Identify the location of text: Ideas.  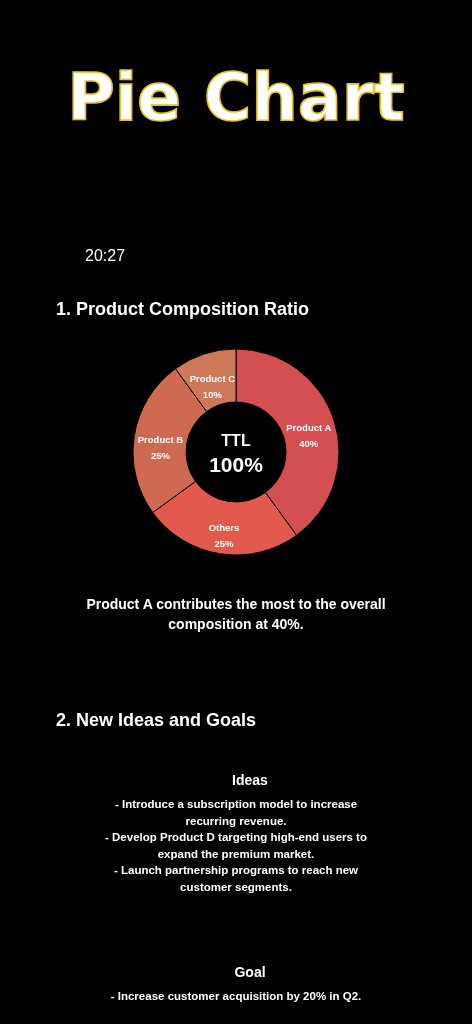
(250, 780).